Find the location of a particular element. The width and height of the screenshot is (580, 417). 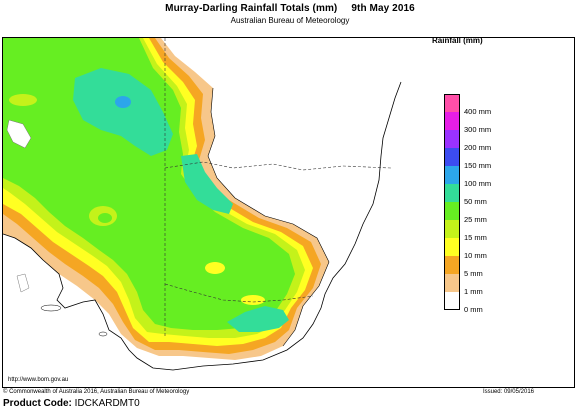

title-date: 9th May 2016 is located at coordinates (383, 8).